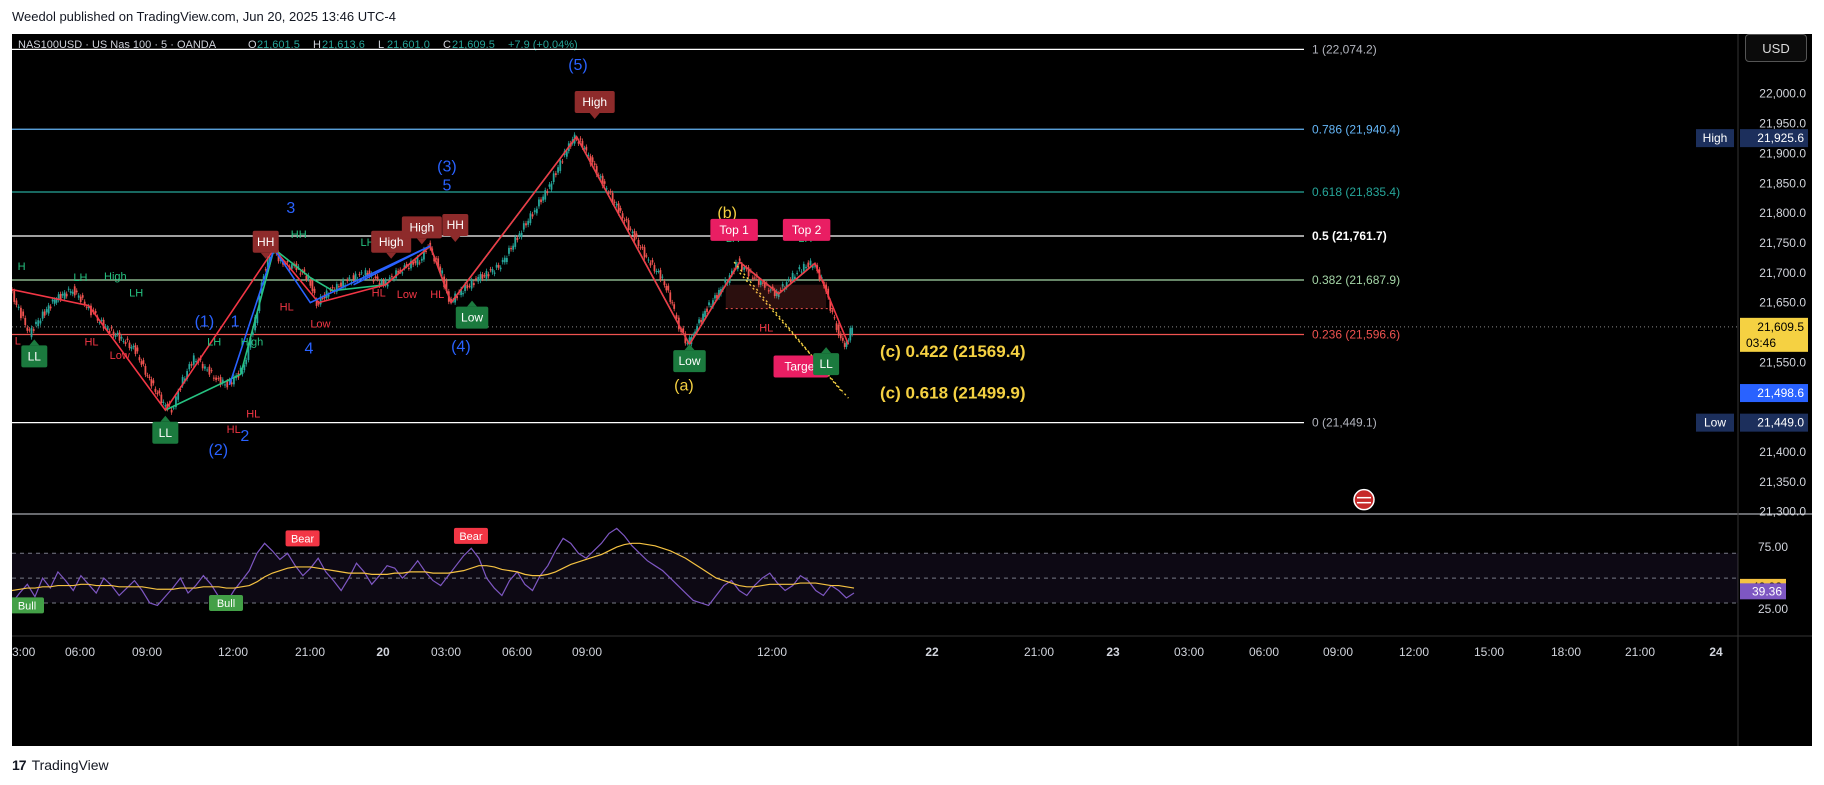 The height and width of the screenshot is (785, 1824). I want to click on ohlc-label: O, so click(252, 45).